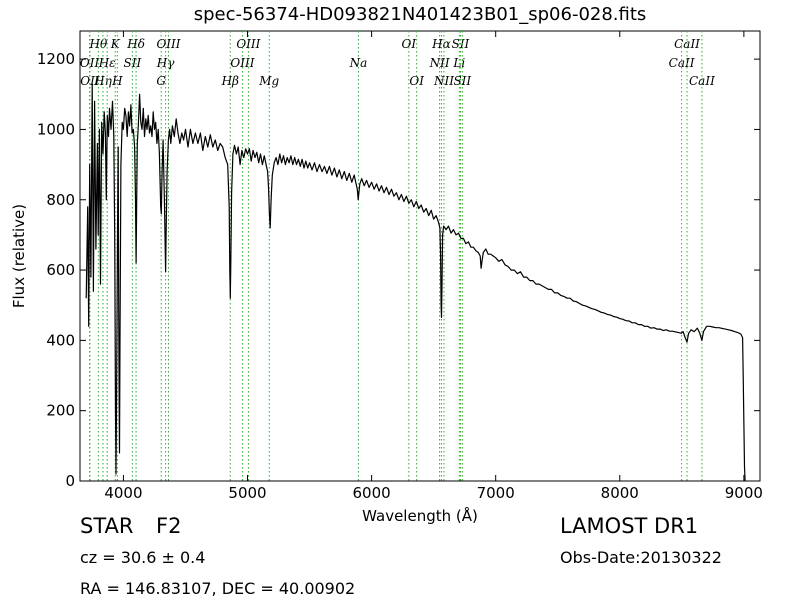 This screenshot has width=800, height=600. What do you see at coordinates (620, 493) in the screenshot?
I see `x-tick-label: 8000` at bounding box center [620, 493].